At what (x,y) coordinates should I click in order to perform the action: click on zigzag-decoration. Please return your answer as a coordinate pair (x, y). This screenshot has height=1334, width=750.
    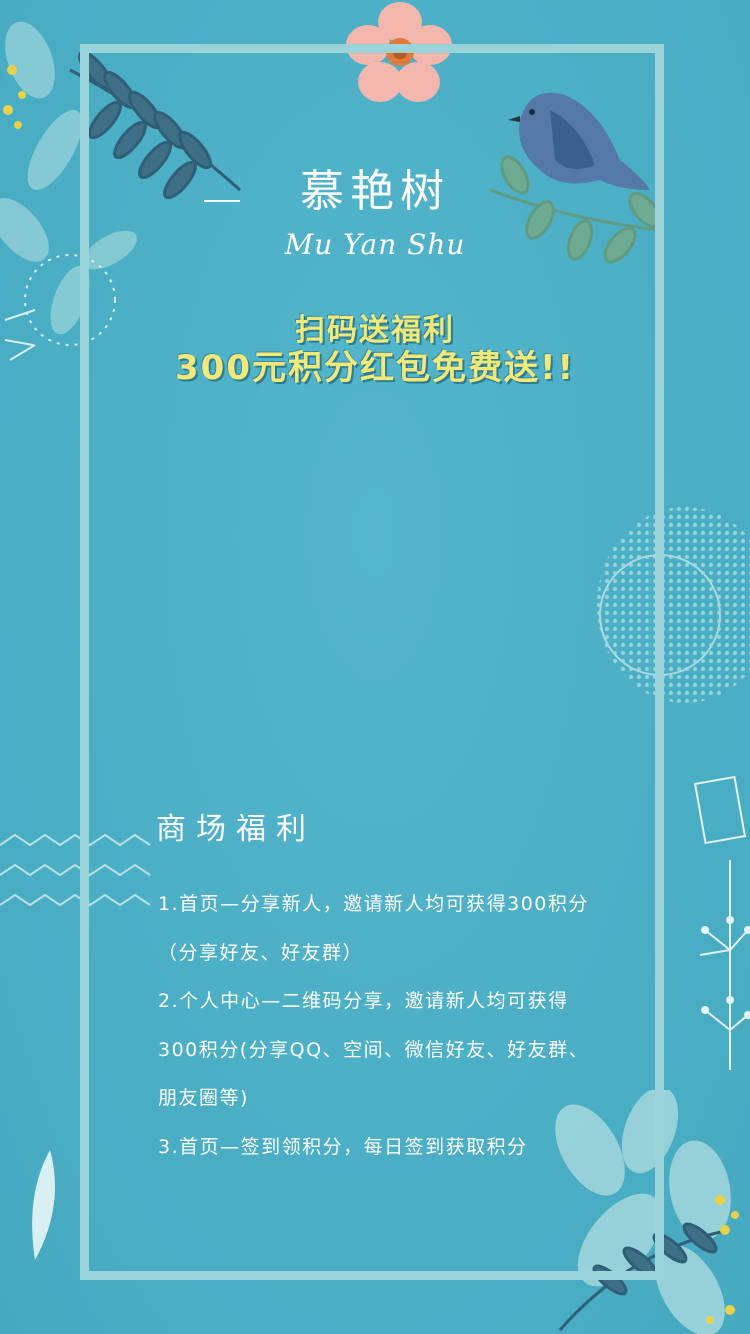
    Looking at the image, I should click on (75, 870).